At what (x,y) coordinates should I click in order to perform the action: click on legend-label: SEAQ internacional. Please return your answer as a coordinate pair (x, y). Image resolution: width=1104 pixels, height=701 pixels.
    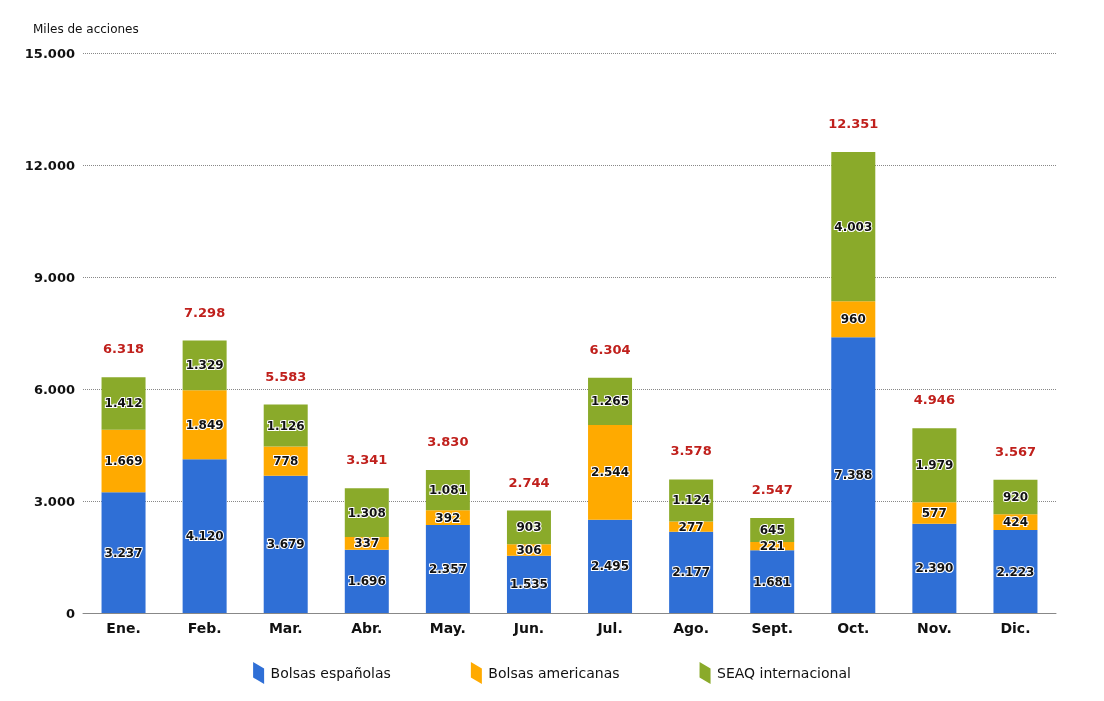
    Looking at the image, I should click on (784, 673).